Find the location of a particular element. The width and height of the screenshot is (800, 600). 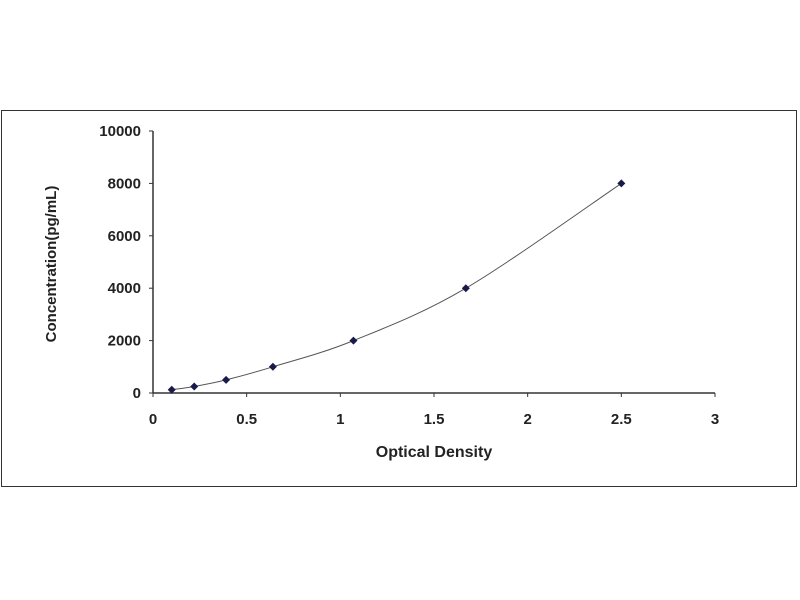

y-tick-label: 6000 is located at coordinates (124, 236).